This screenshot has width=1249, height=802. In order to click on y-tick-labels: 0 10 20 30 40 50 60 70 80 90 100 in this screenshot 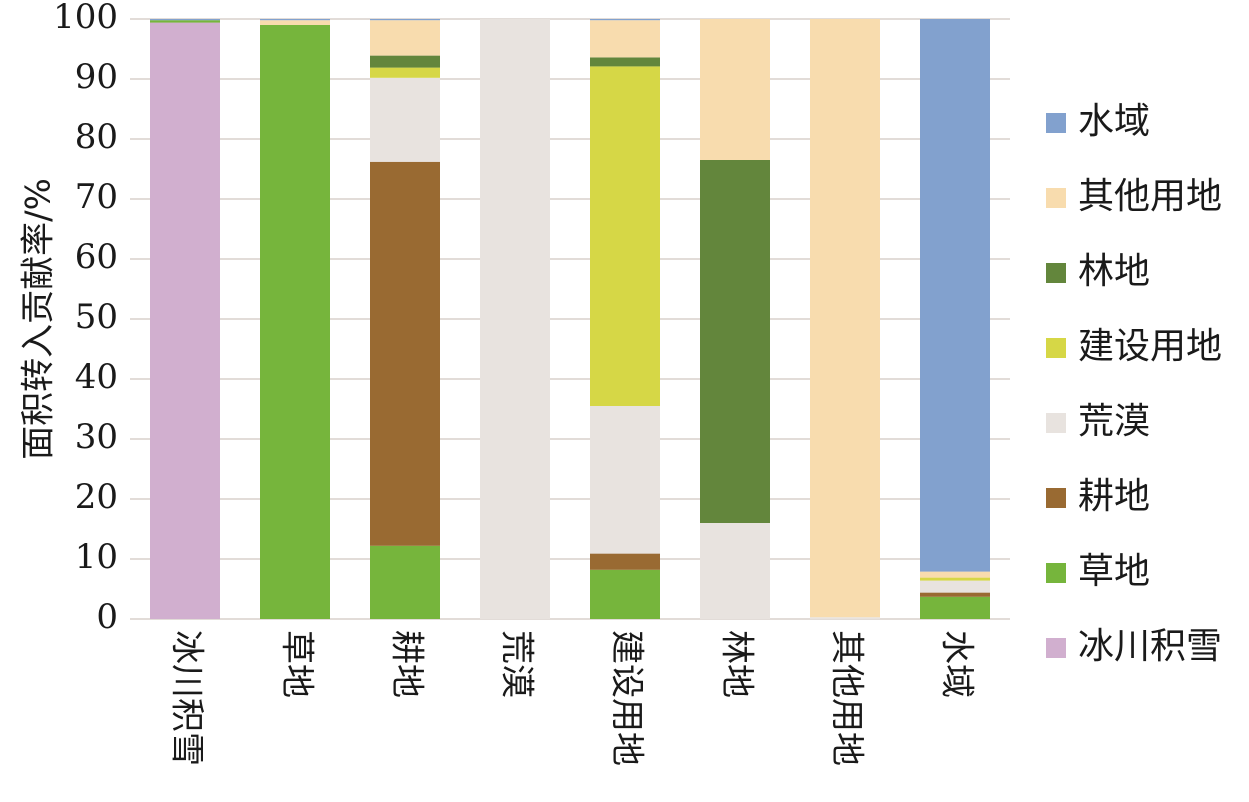, I will do `click(85, 318)`.